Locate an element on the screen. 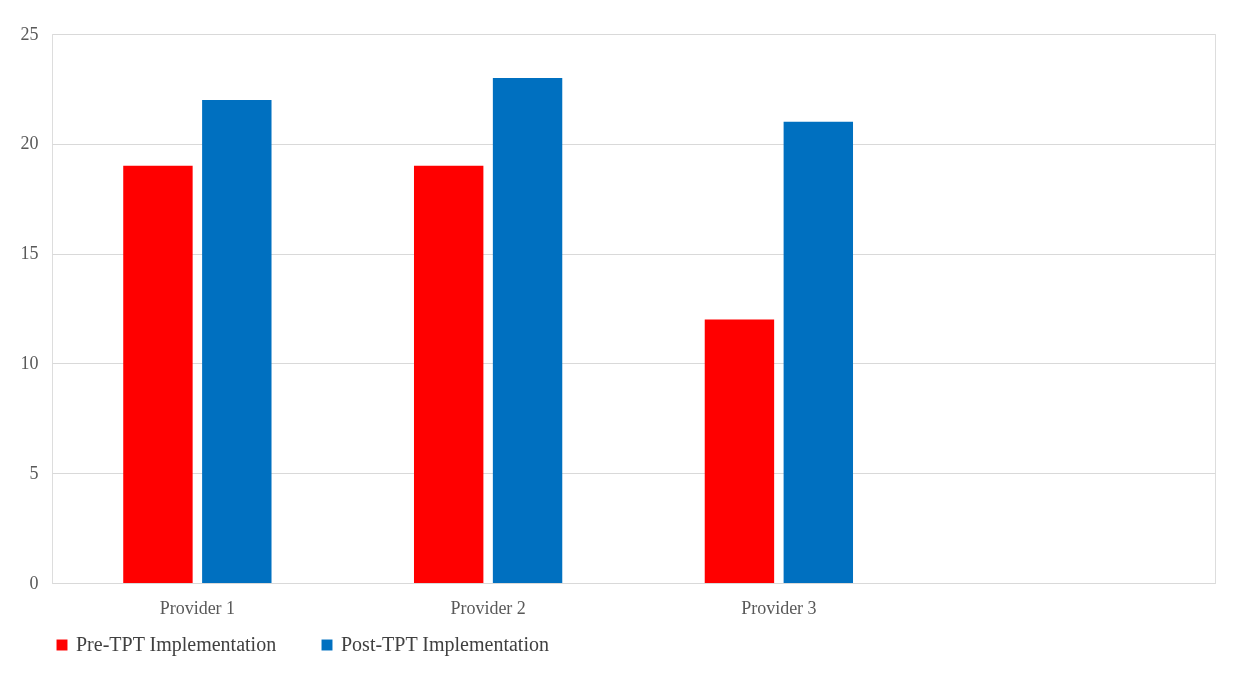 This screenshot has height=675, width=1252. y-tick-label: 20 is located at coordinates (29, 143).